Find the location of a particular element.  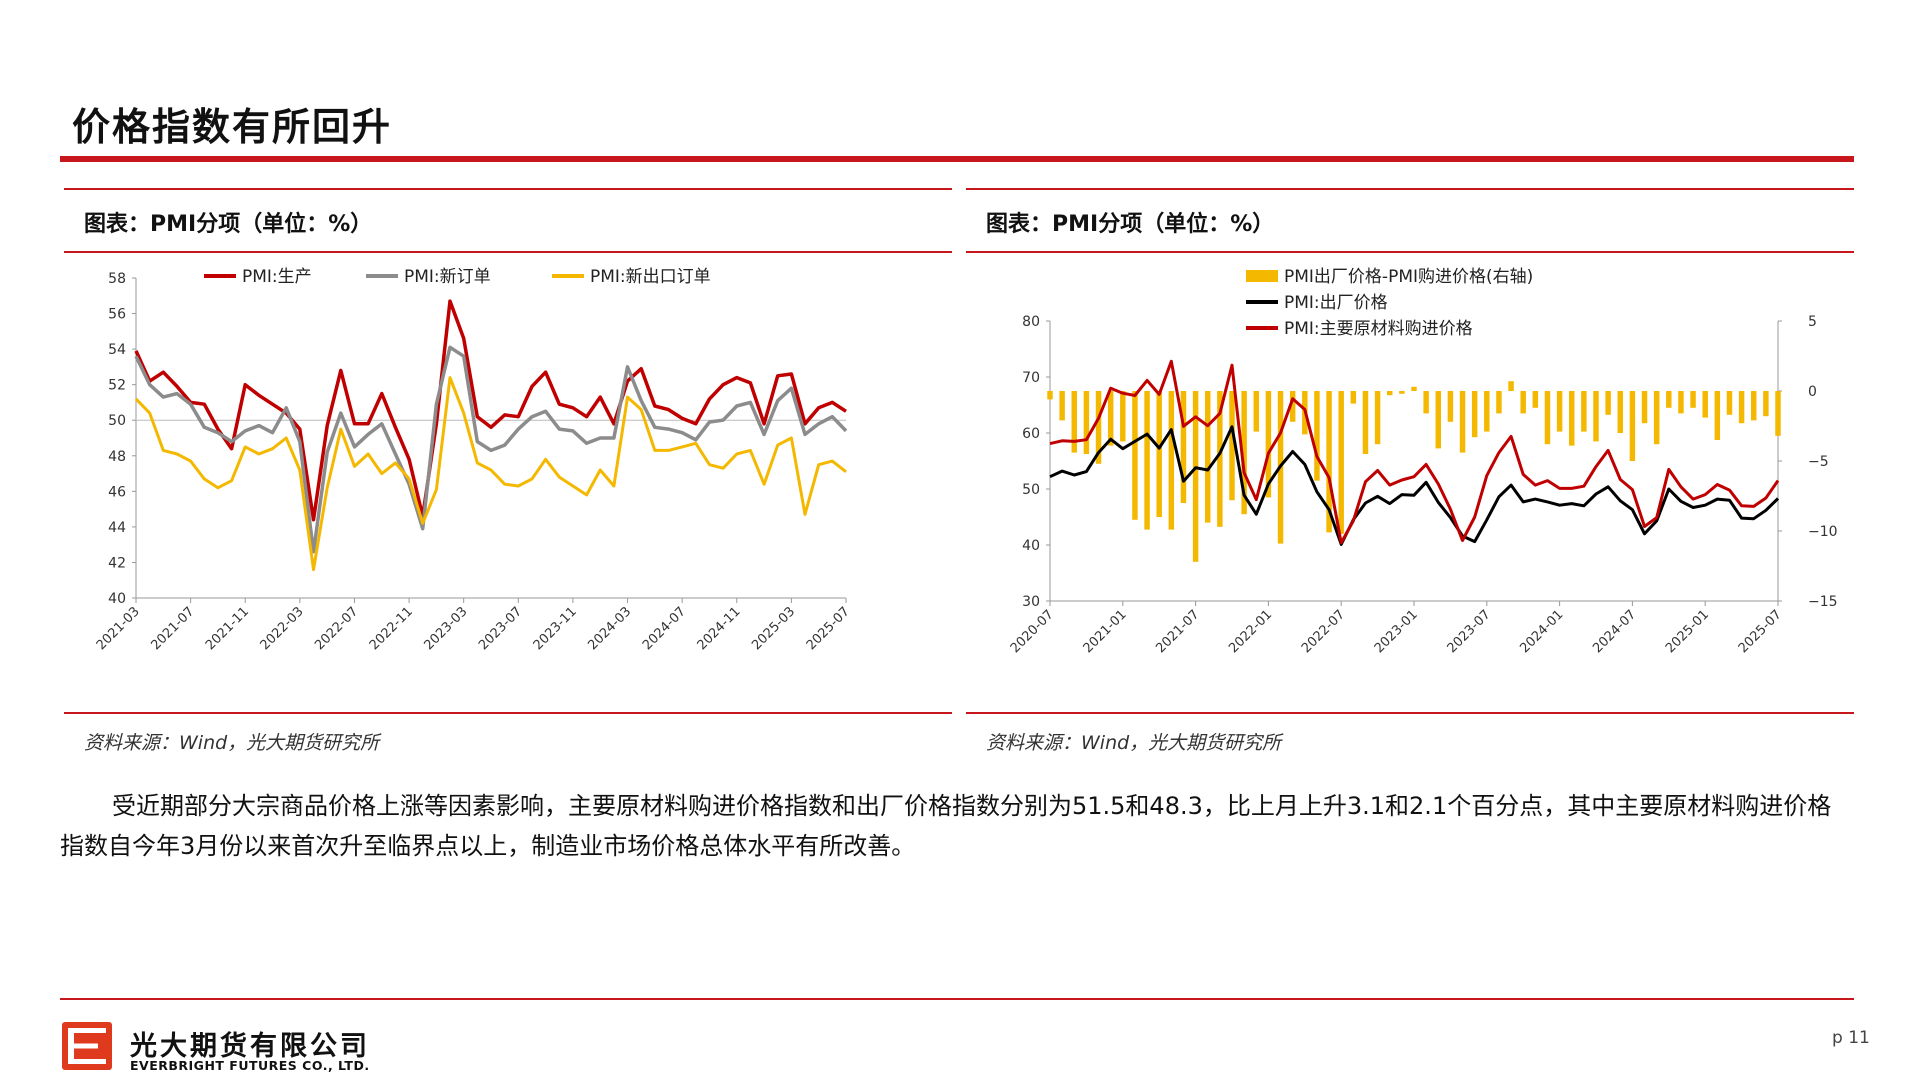

y-tick-label: 42 is located at coordinates (117, 563).